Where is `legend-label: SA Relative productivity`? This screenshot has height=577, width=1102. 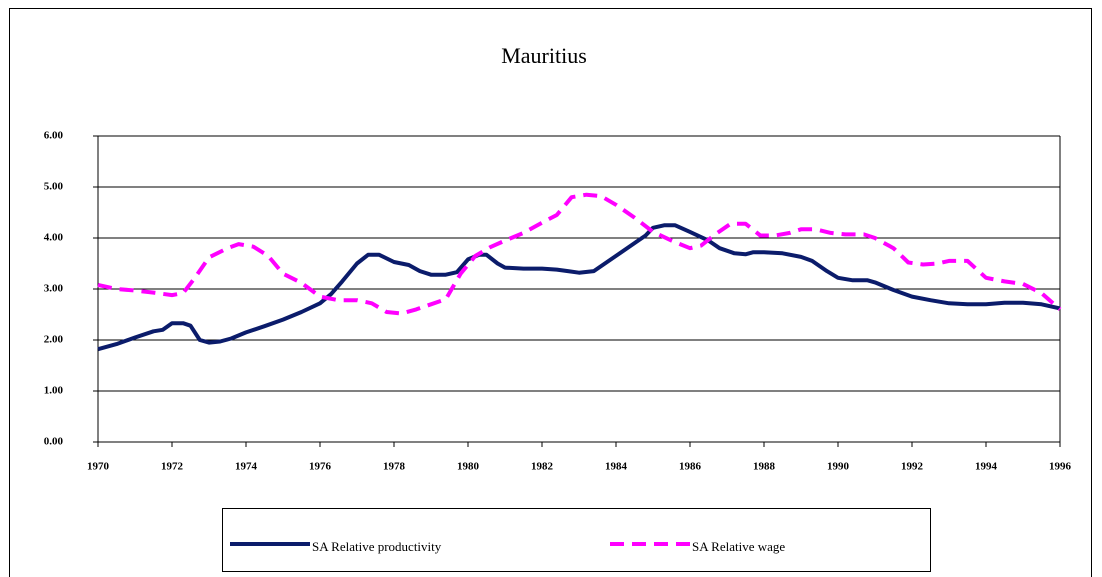 legend-label: SA Relative productivity is located at coordinates (377, 546).